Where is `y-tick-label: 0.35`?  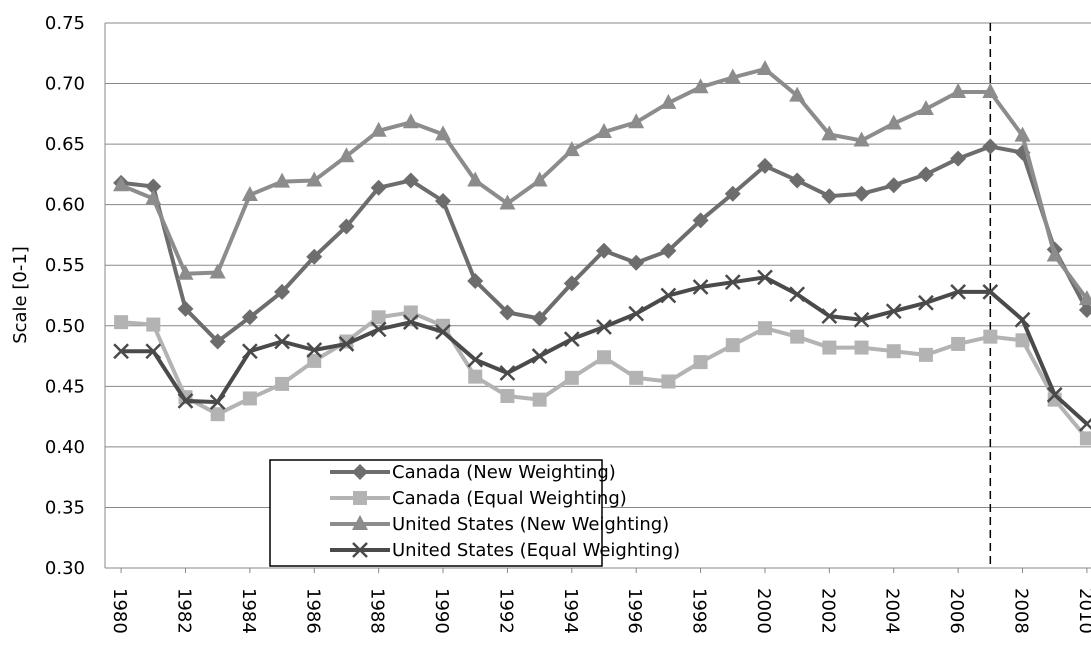 y-tick-label: 0.35 is located at coordinates (65, 507).